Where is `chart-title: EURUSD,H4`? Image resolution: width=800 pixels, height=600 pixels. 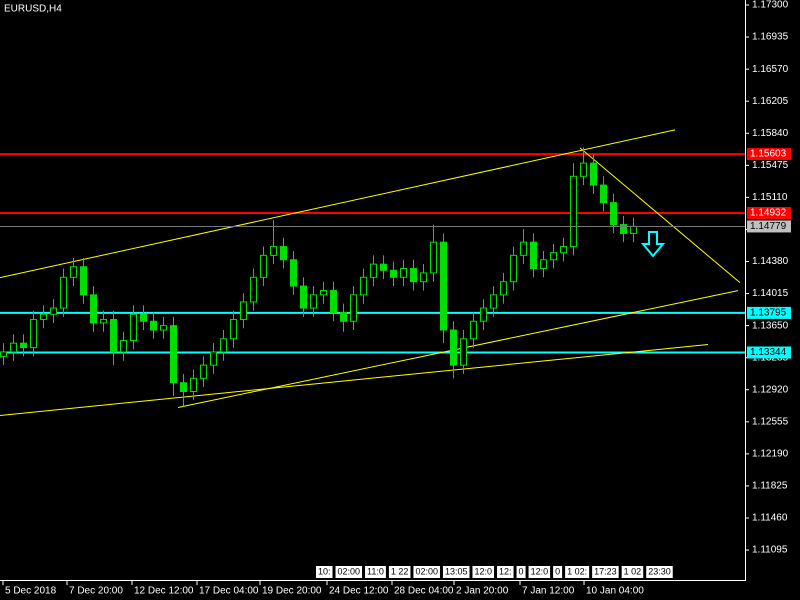 chart-title: EURUSD,H4 is located at coordinates (33, 9).